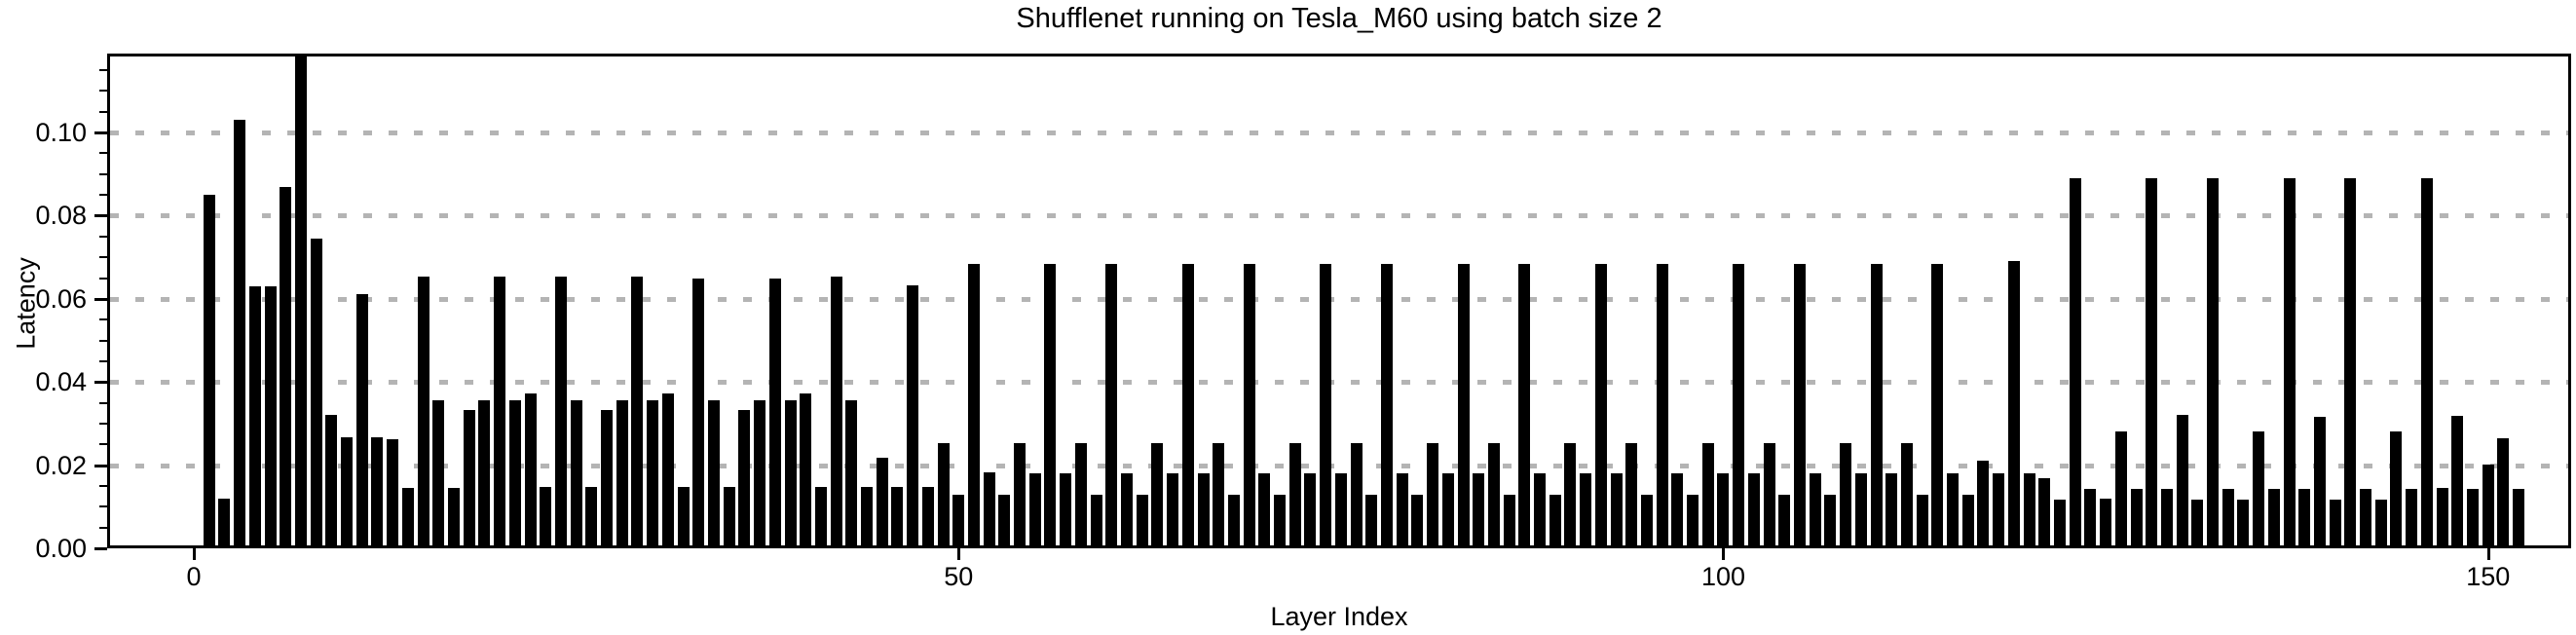 This screenshot has height=635, width=2576. What do you see at coordinates (61, 549) in the screenshot?
I see `y-tick-label: 0.00` at bounding box center [61, 549].